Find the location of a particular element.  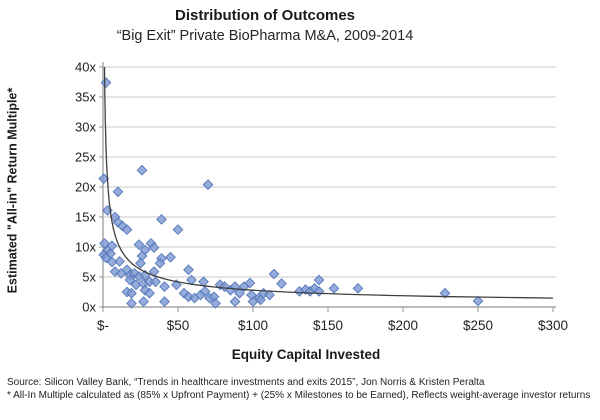

y-tick-label: 15x is located at coordinates (85, 217).